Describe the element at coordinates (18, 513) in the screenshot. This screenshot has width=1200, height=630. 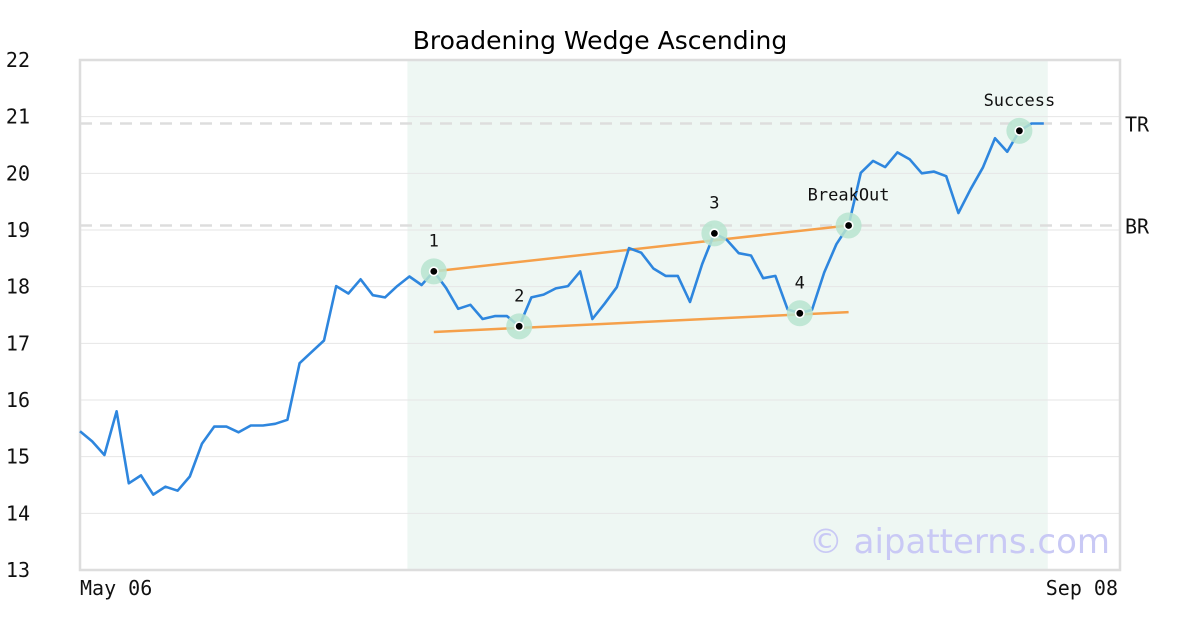
I see `y-tick-label: 14` at that location.